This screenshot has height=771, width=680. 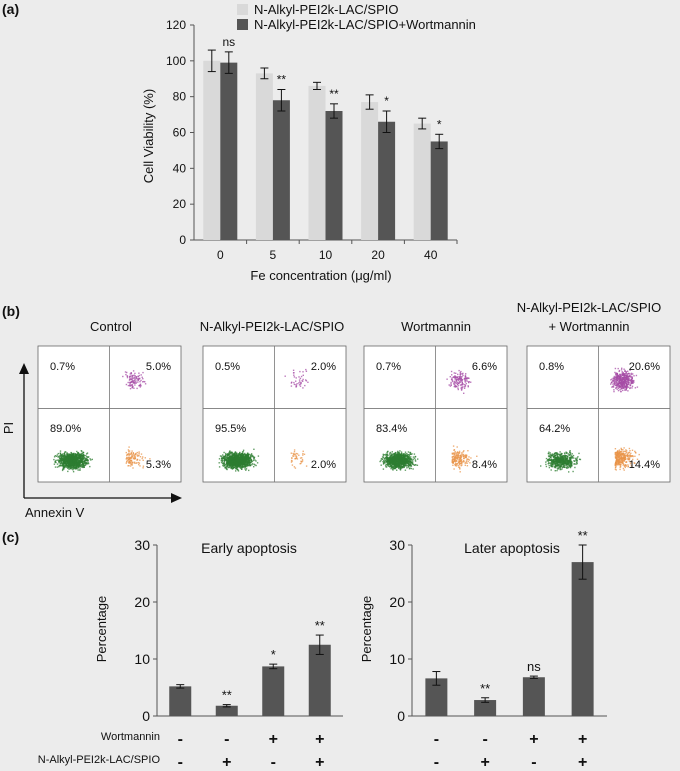 I want to click on significance-mark: ns, so click(x=228, y=42).